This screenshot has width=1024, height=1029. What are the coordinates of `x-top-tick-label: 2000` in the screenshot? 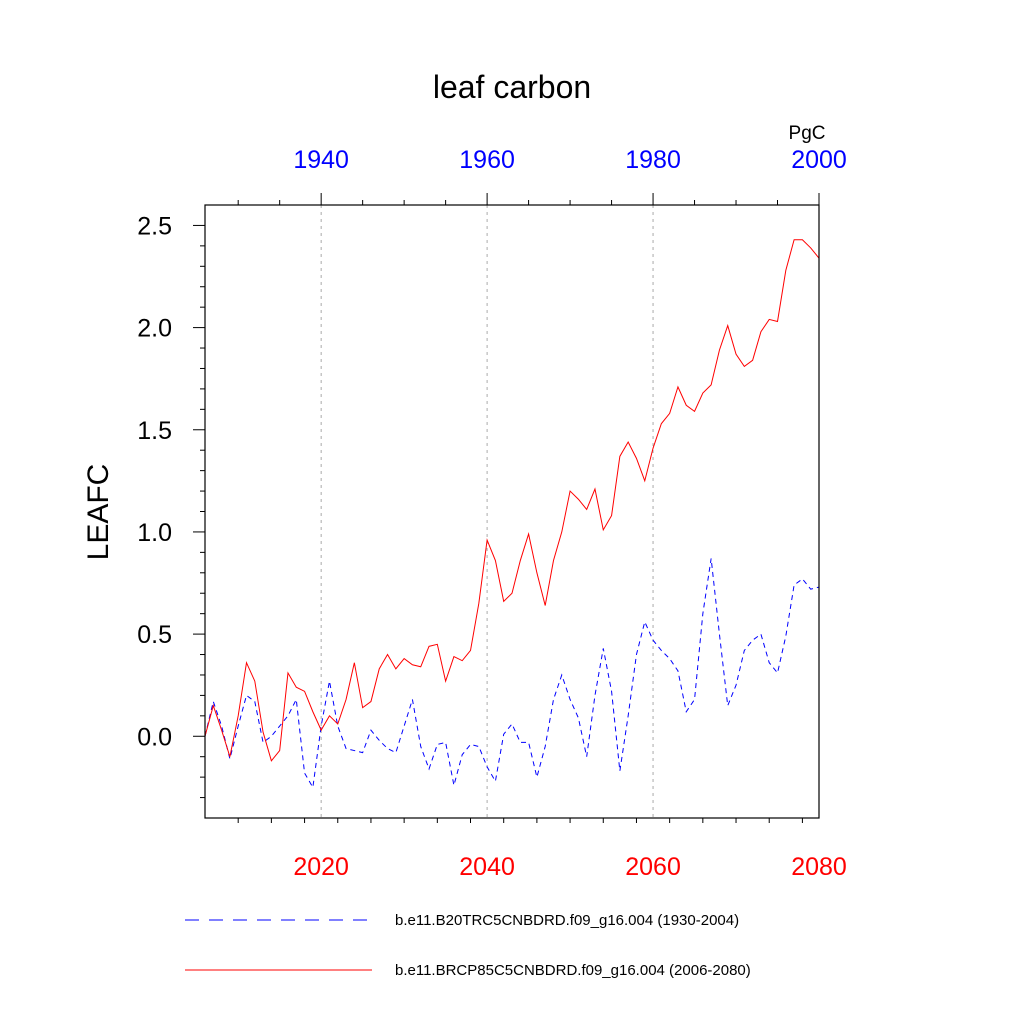 It's located at (819, 160).